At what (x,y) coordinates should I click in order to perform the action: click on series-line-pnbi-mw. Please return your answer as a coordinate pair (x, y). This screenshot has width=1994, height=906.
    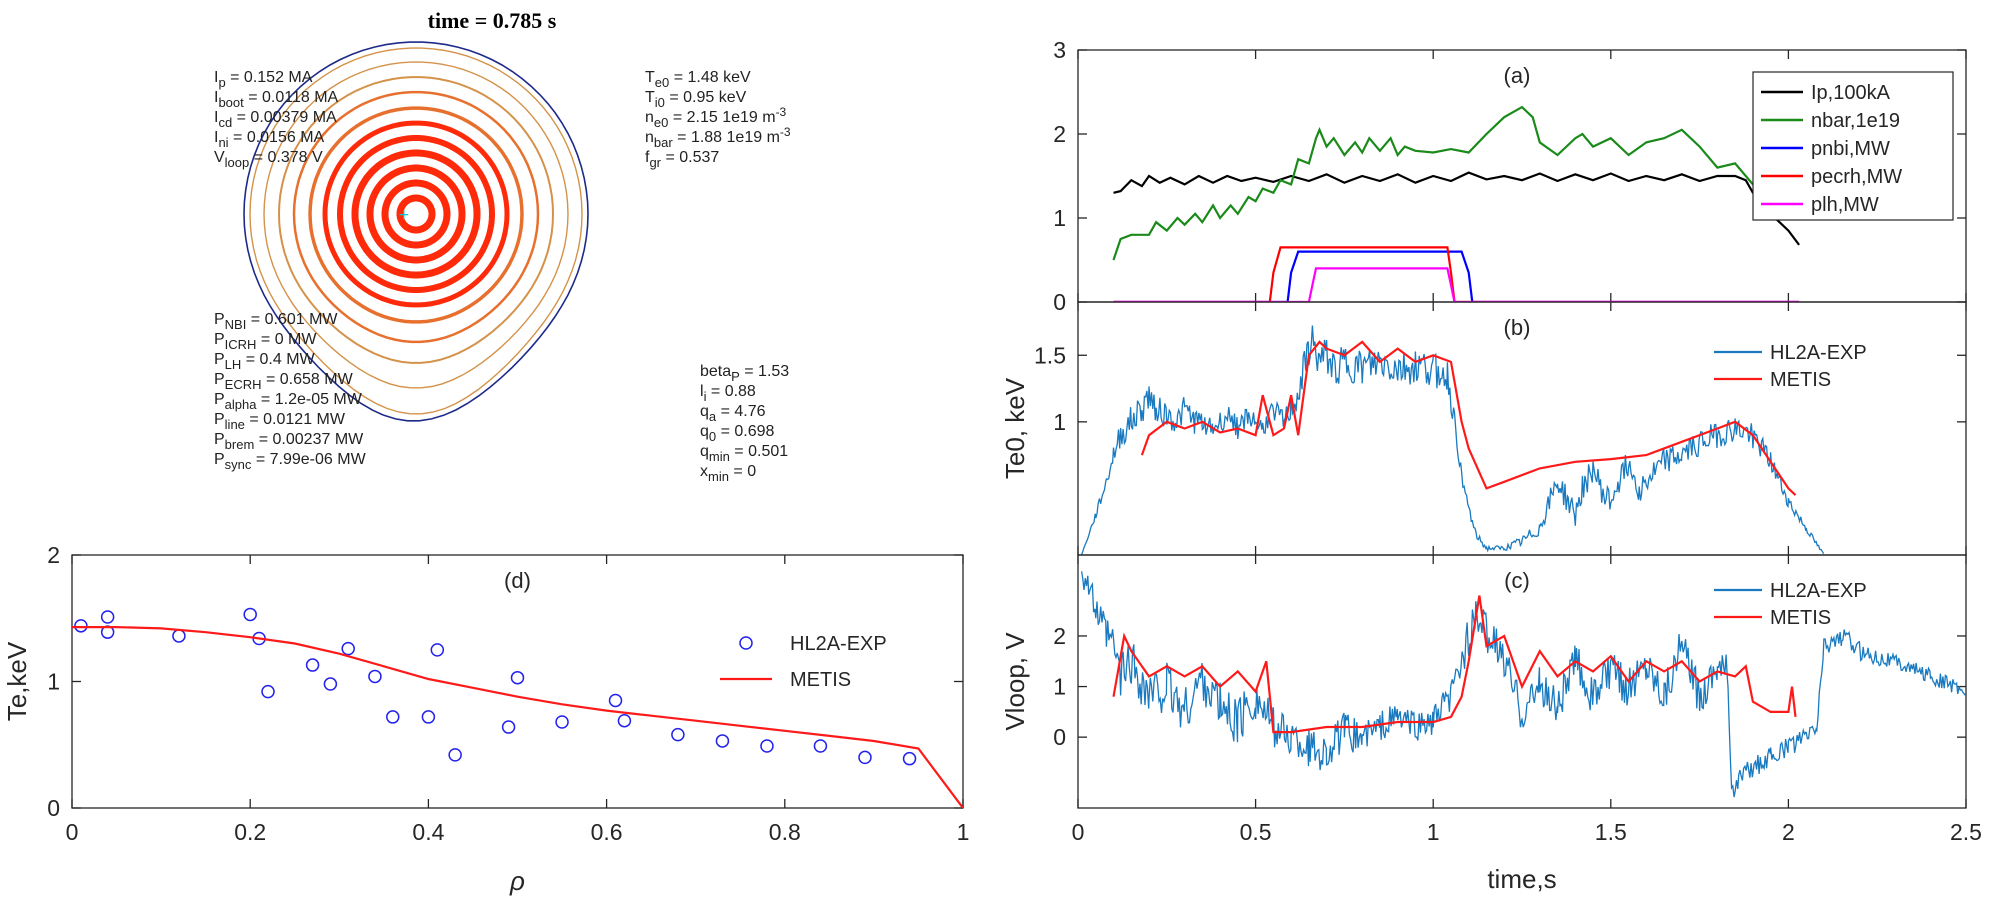
    Looking at the image, I should click on (1456, 276).